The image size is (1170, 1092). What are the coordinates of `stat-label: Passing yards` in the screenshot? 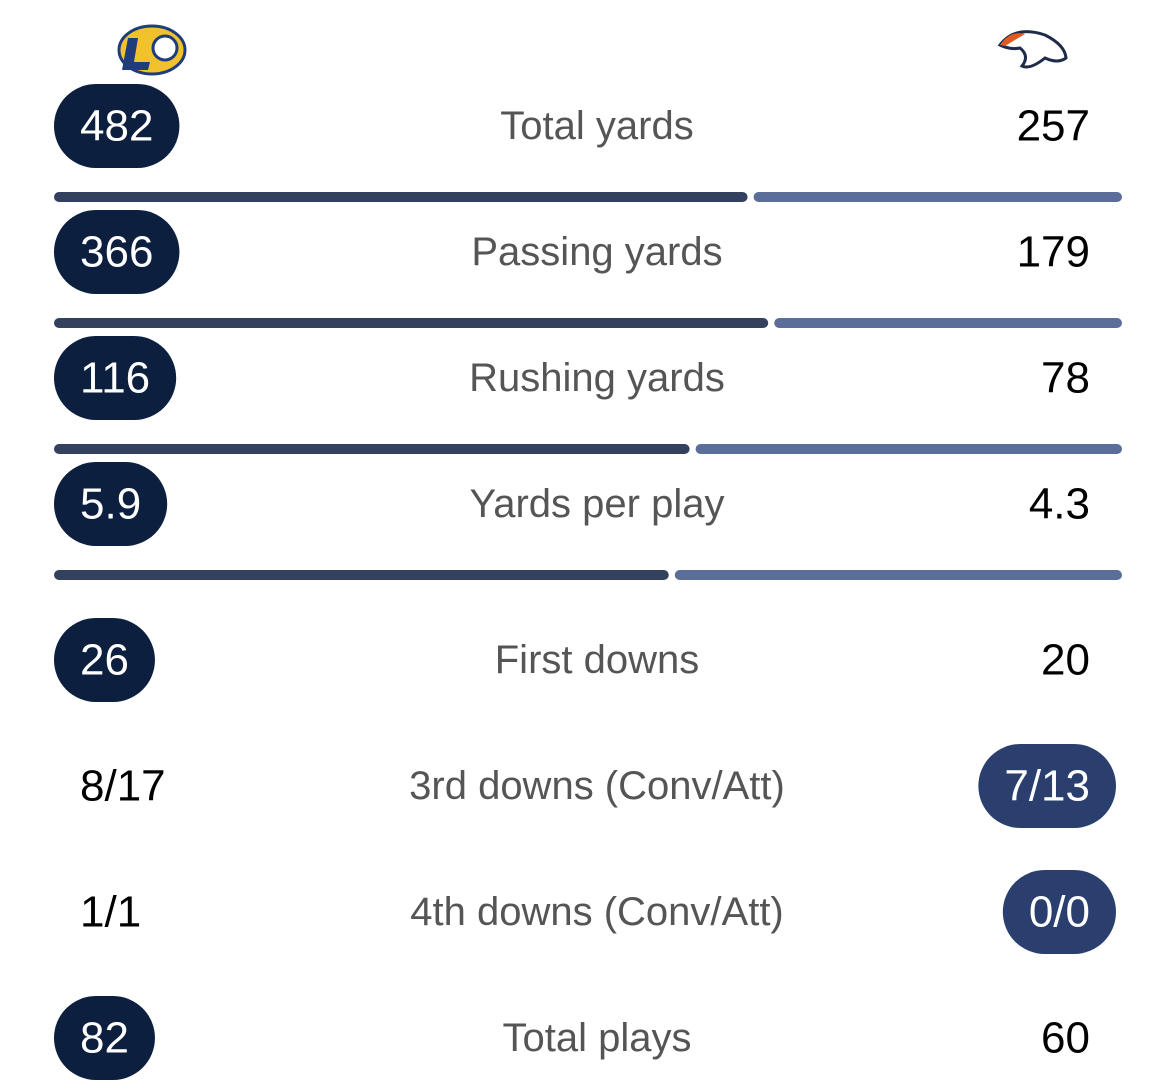 It's located at (596, 252).